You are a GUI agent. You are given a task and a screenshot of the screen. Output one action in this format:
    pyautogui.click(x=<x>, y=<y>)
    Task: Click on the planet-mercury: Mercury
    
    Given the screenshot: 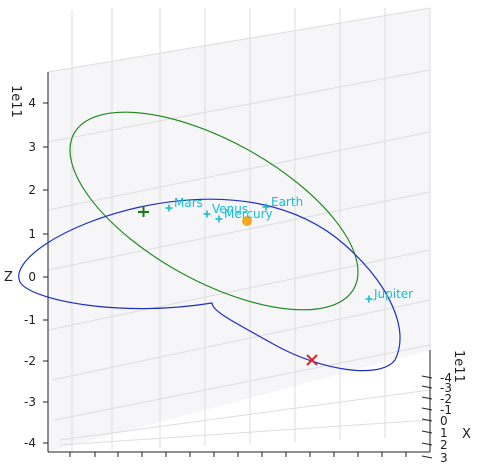 What is the action you would take?
    pyautogui.click(x=244, y=215)
    